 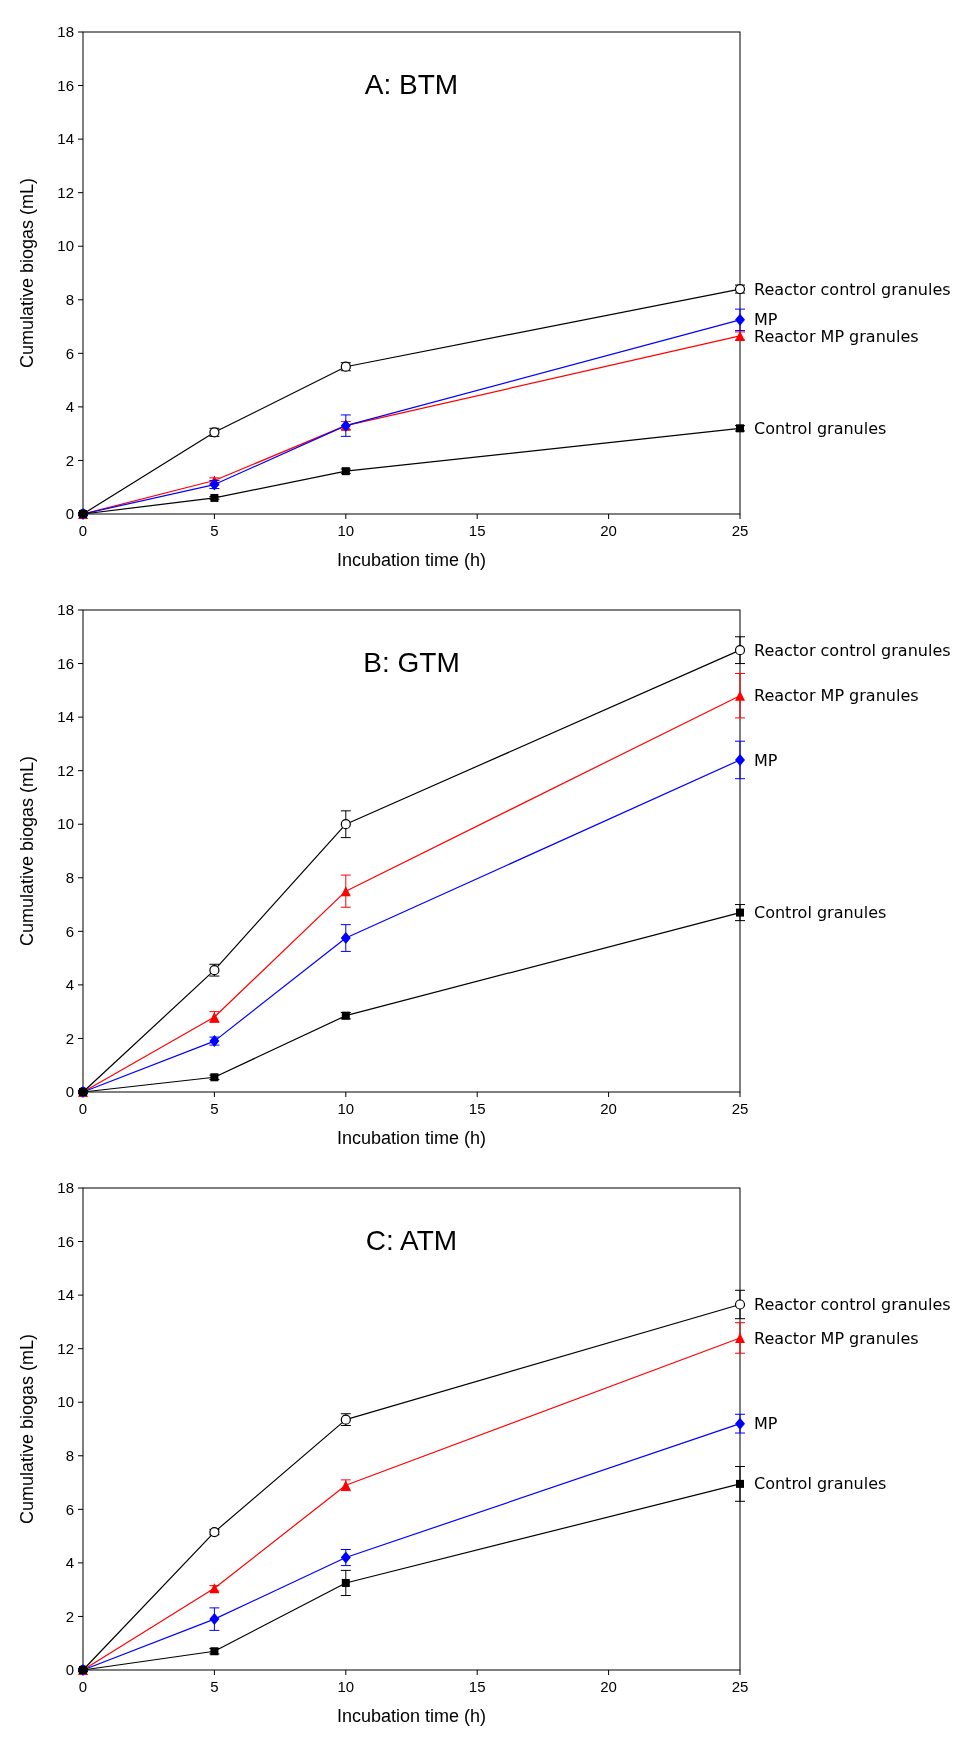 What do you see at coordinates (411, 1240) in the screenshot?
I see `text: C: ATM` at bounding box center [411, 1240].